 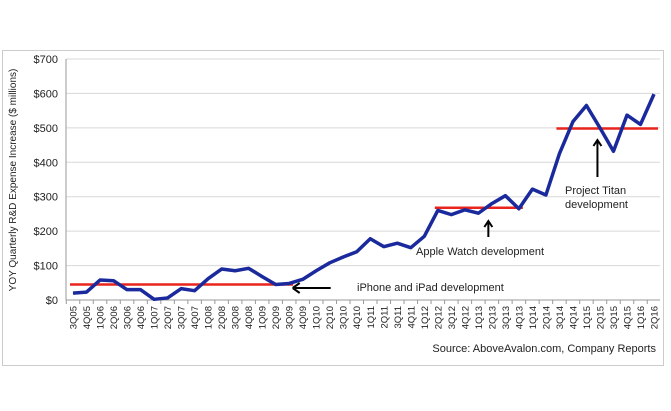 I want to click on annotation-apple-watch: Apple Watch development, so click(x=480, y=252).